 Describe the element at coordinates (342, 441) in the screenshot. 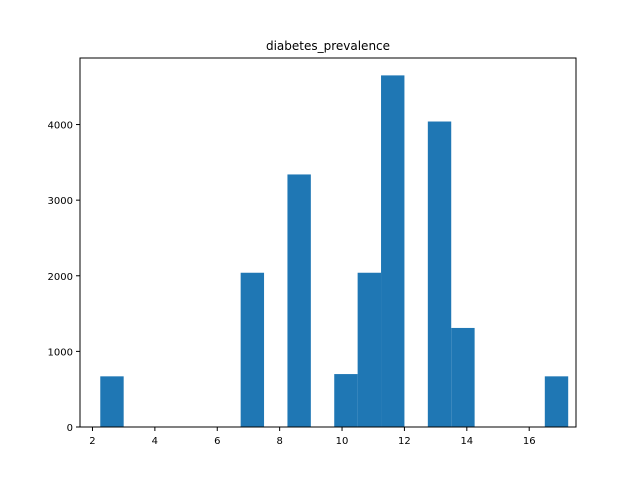

I see `x-tick-label: 10` at that location.